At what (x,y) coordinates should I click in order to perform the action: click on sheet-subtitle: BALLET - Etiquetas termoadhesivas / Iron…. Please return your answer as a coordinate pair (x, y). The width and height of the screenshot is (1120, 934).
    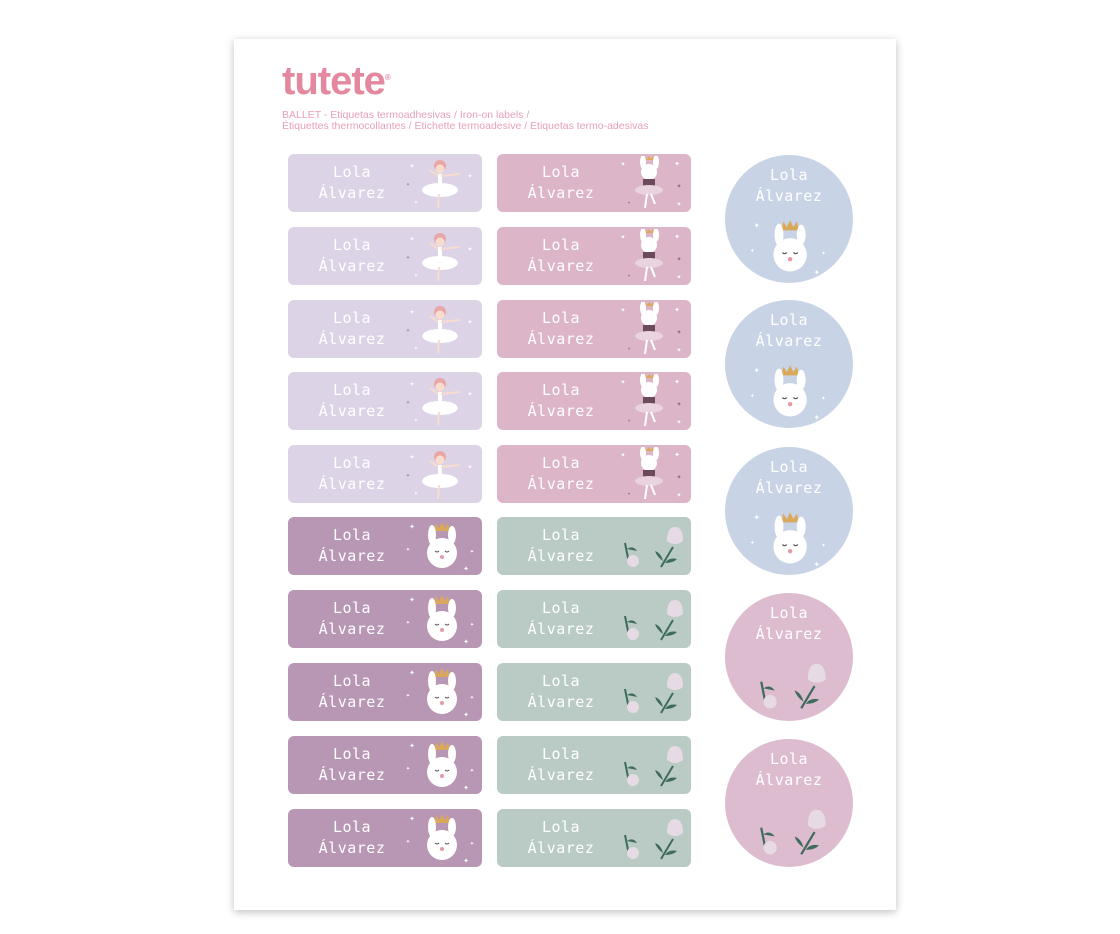
    Looking at the image, I should click on (465, 121).